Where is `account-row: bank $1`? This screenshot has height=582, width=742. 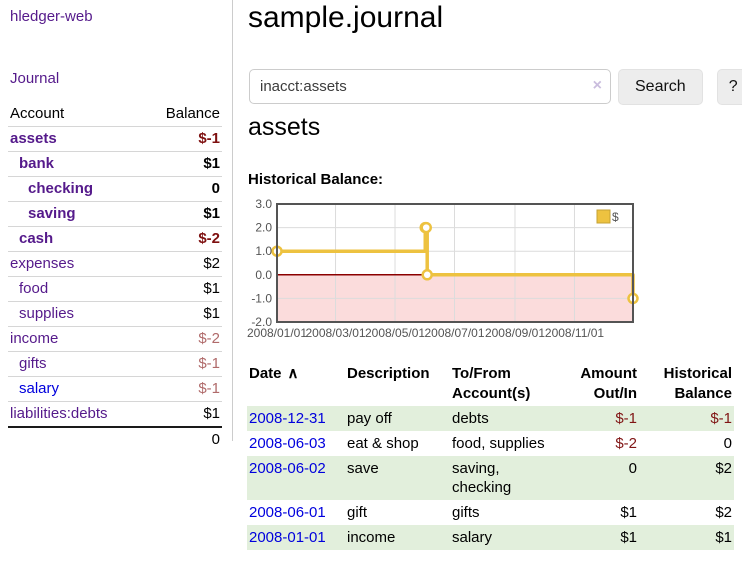 account-row: bank $1 is located at coordinates (115, 164).